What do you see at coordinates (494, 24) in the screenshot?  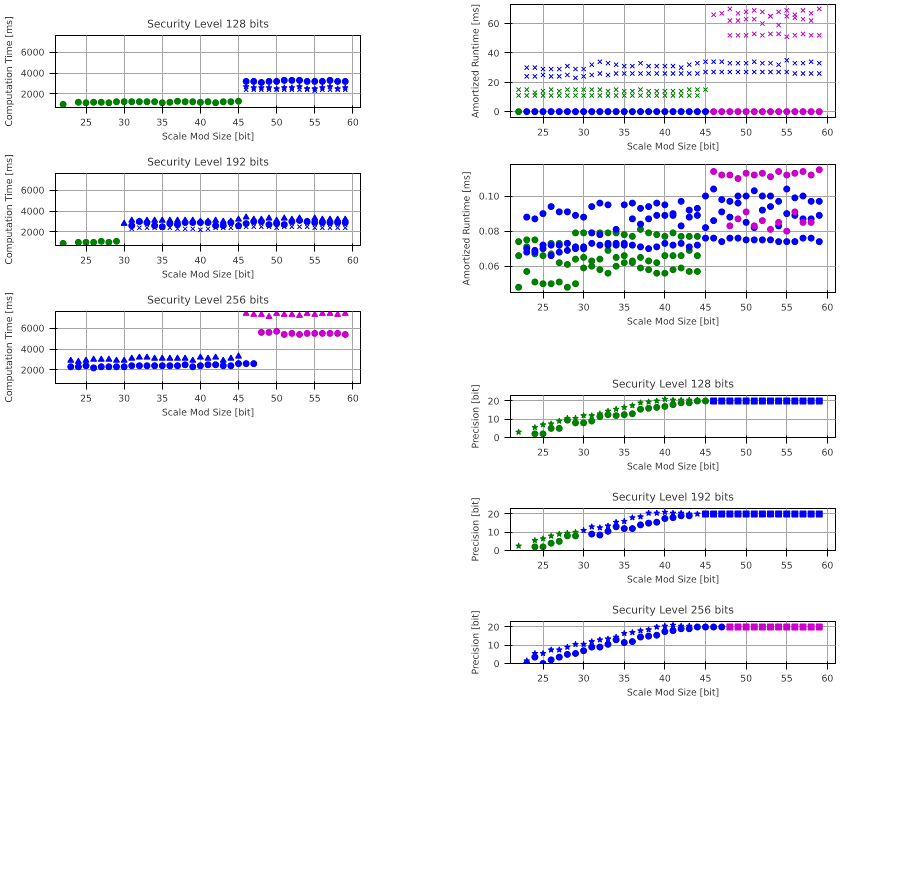 I see `y-tick-label: 60` at bounding box center [494, 24].